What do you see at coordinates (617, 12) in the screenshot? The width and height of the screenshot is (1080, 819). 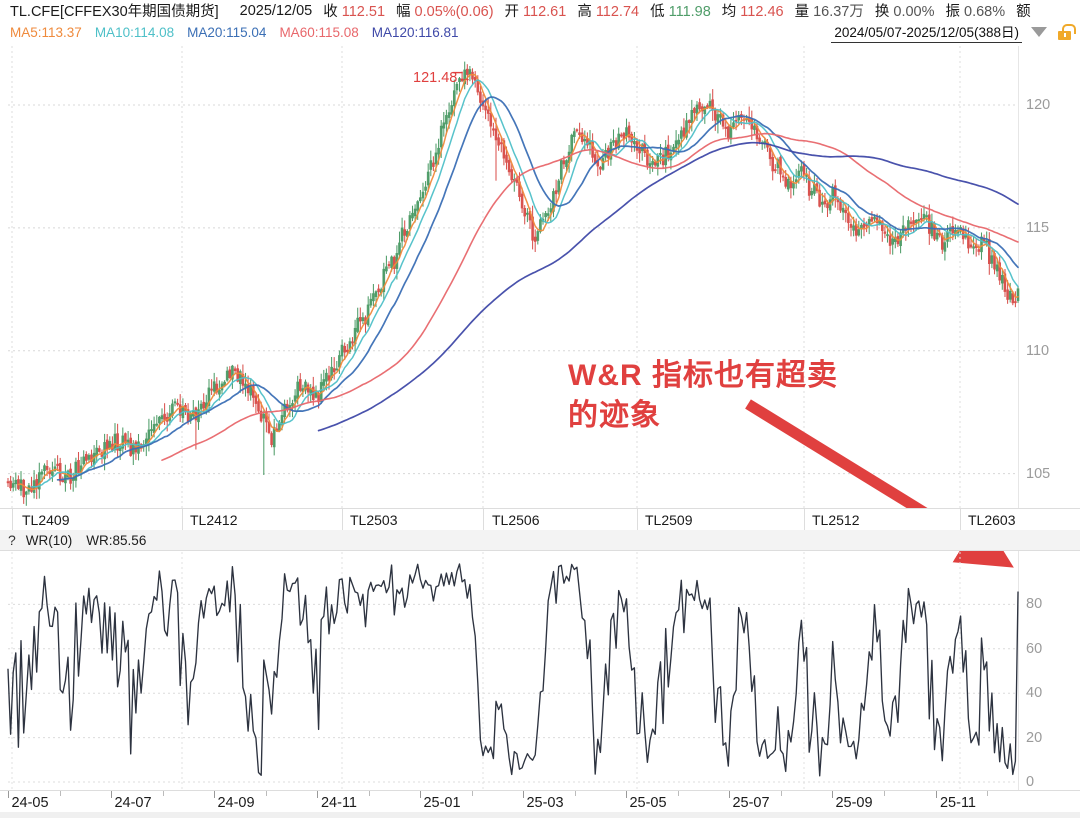 I see `quote-field-value: 112.74` at bounding box center [617, 12].